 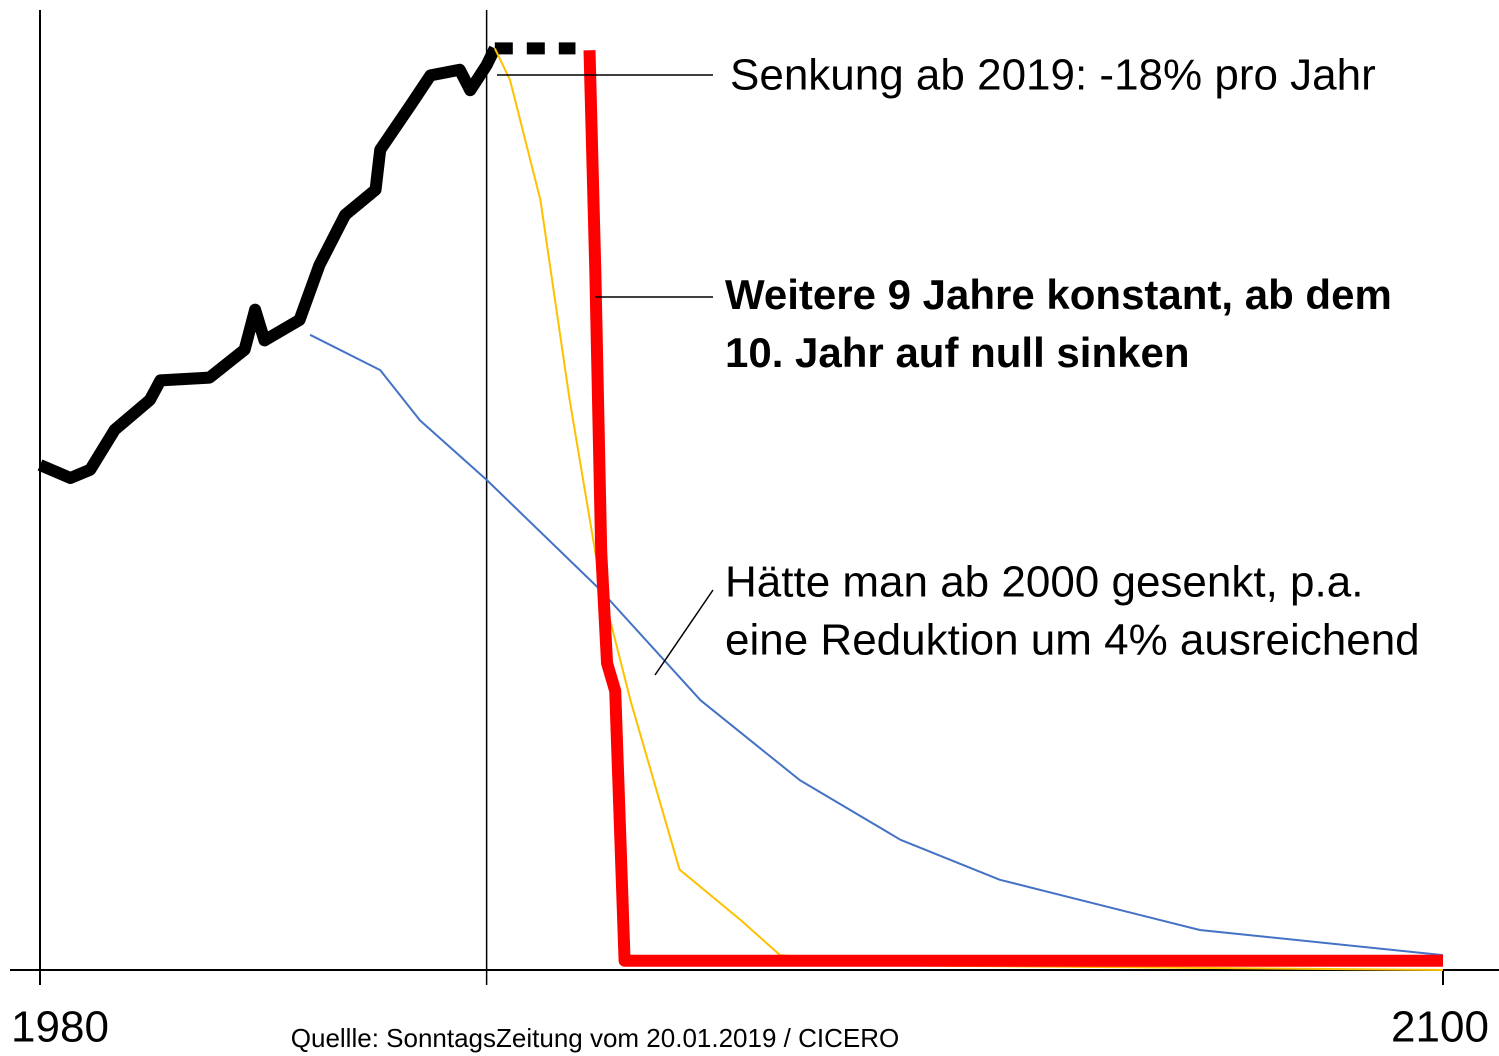 I want to click on data-line, so click(x=269, y=265).